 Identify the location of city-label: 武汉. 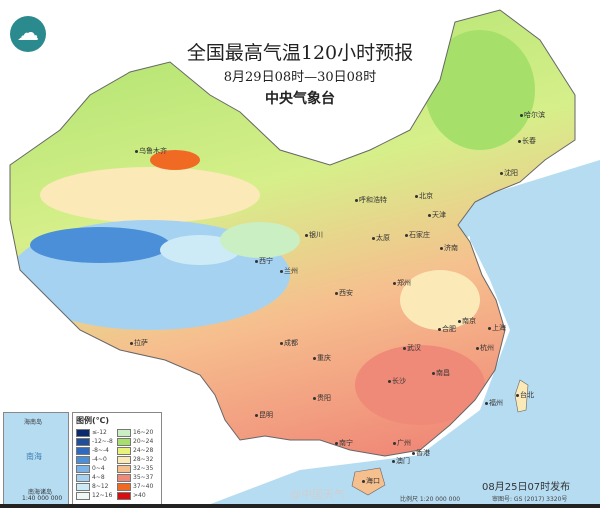
(412, 348).